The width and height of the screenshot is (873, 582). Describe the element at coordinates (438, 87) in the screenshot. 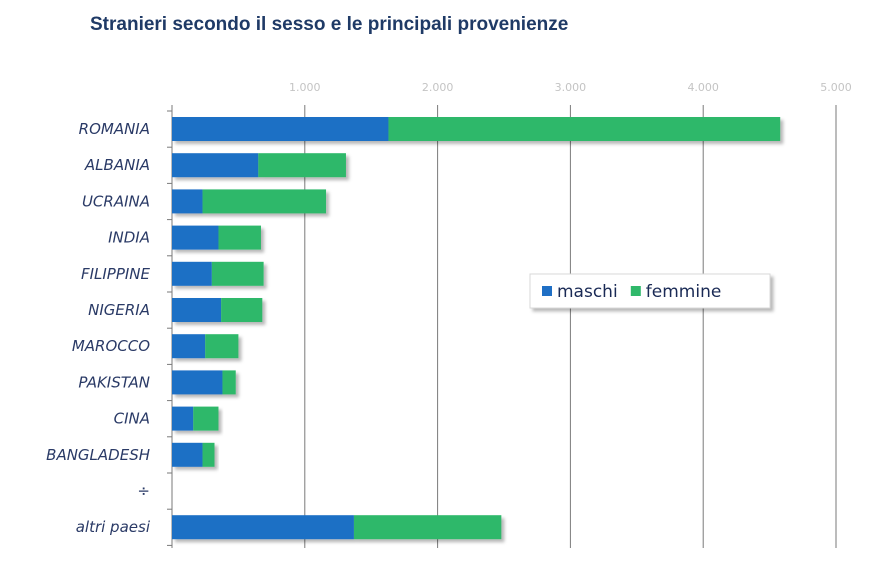

I see `x-tick-label: 2.000` at that location.